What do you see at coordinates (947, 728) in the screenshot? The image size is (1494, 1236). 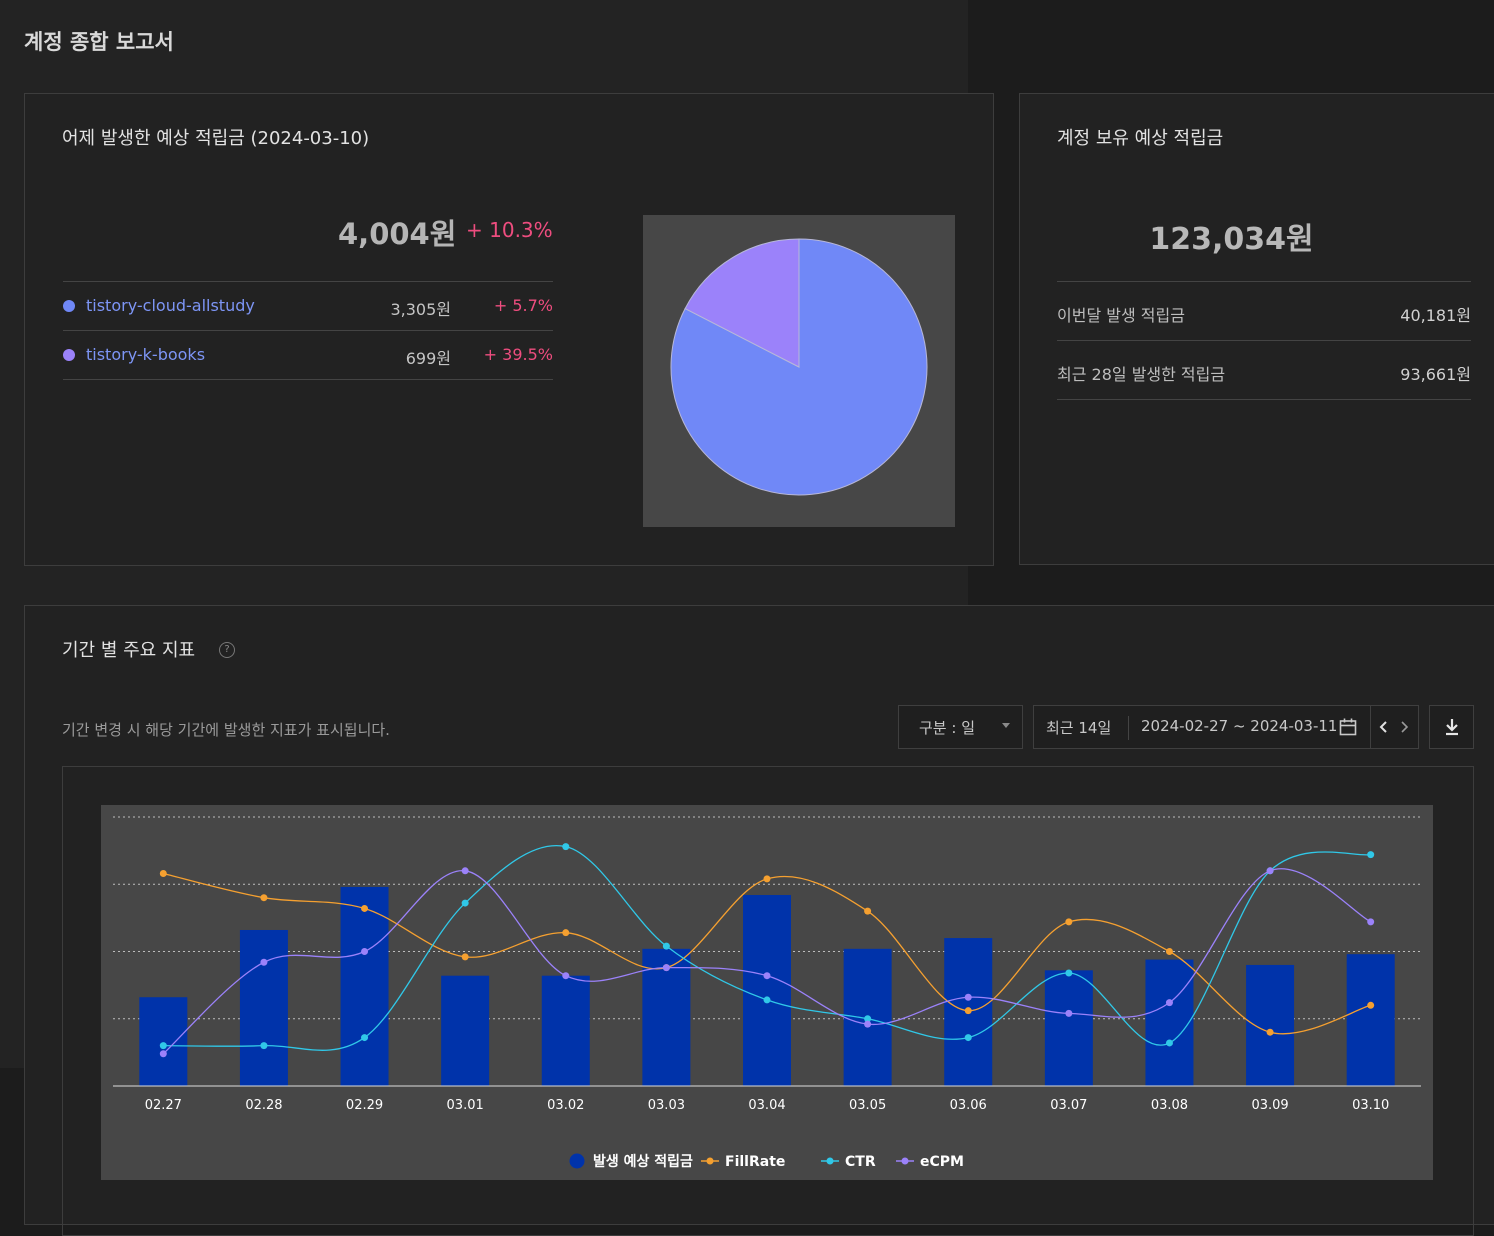 I see `granularity-value: 구분 : 일` at bounding box center [947, 728].